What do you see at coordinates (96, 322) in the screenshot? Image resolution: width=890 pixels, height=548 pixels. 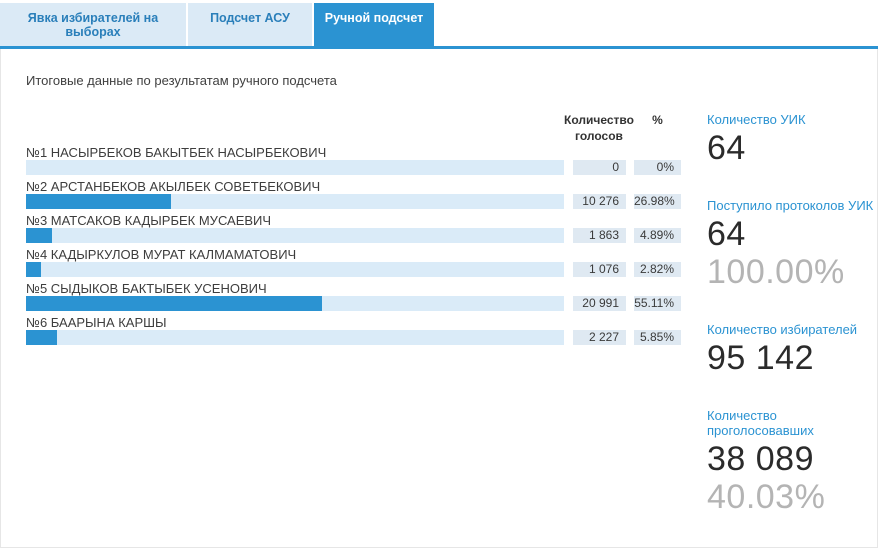 I see `candidate-name: №6 БААРЫНА КАРШЫ` at bounding box center [96, 322].